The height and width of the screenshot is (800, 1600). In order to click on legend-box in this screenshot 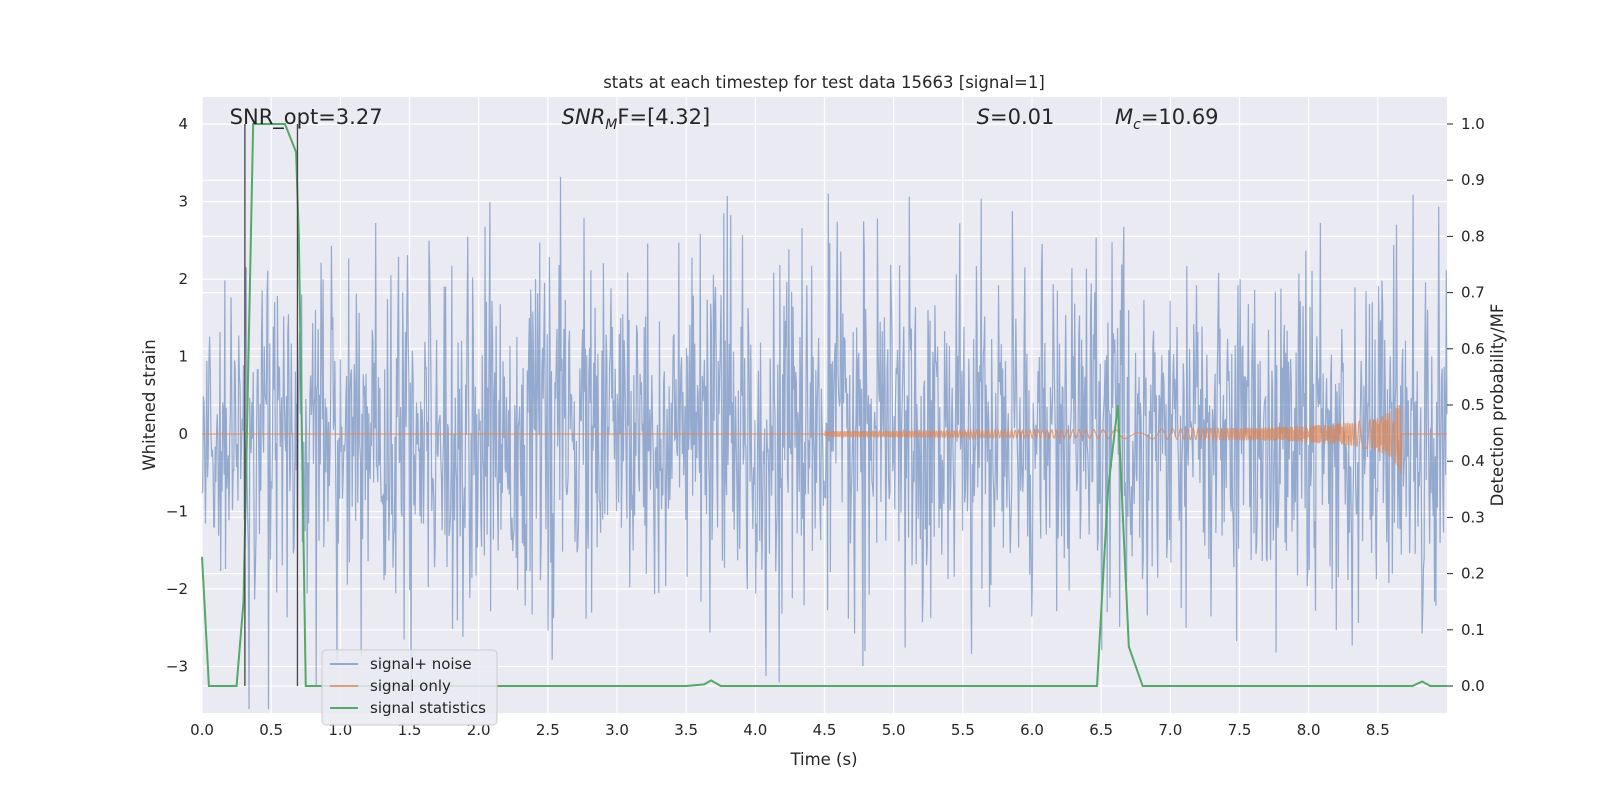, I will do `click(409, 687)`.